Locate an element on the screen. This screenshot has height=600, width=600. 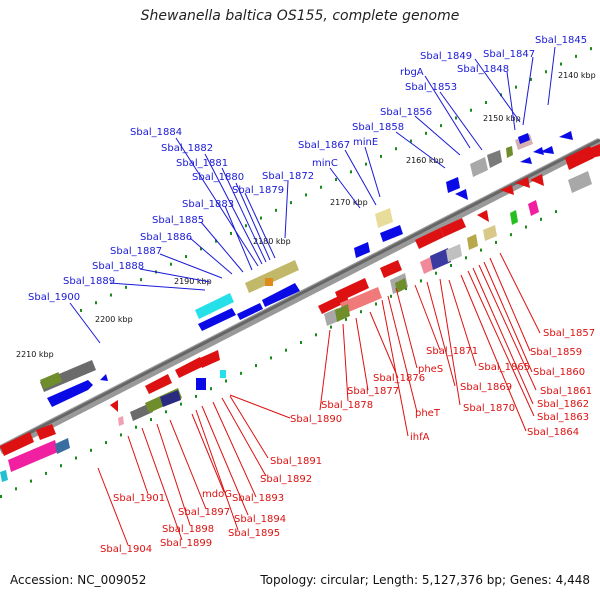
gene-label: Sbal_1897 is located at coordinates (204, 512).